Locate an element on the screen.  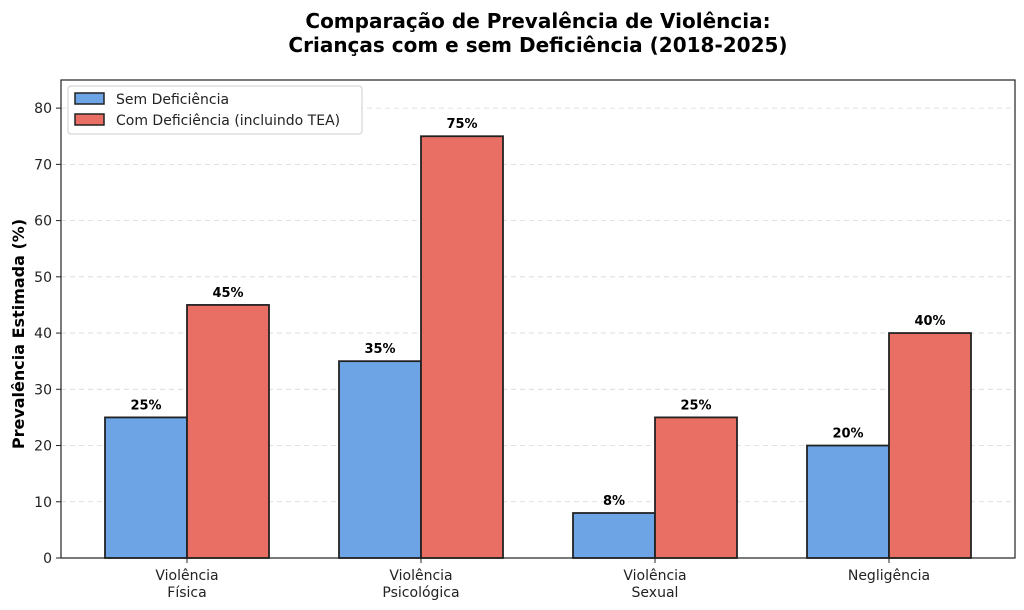
y-tick-label: 60 is located at coordinates (43, 222).